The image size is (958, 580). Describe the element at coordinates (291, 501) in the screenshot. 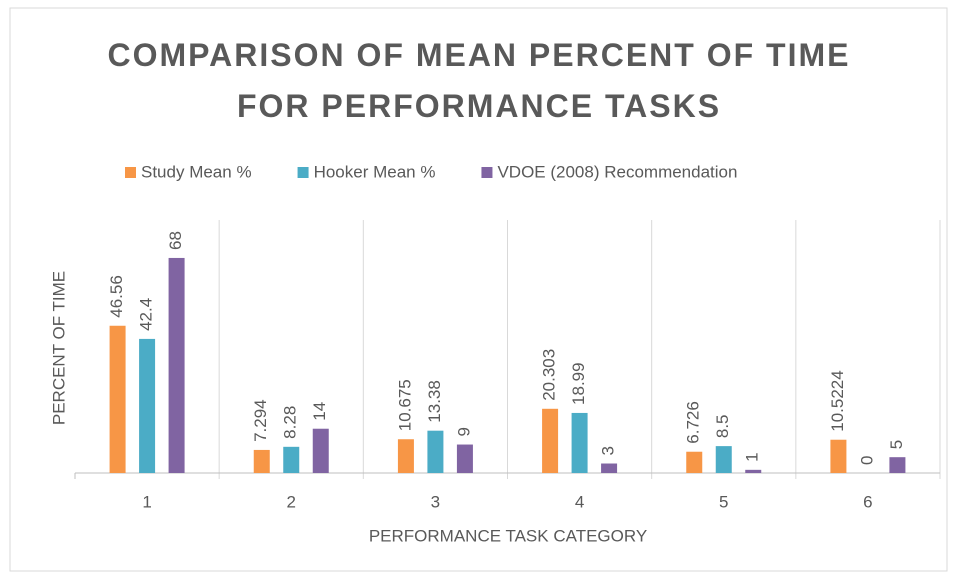

I see `x-tick-label: 2` at that location.